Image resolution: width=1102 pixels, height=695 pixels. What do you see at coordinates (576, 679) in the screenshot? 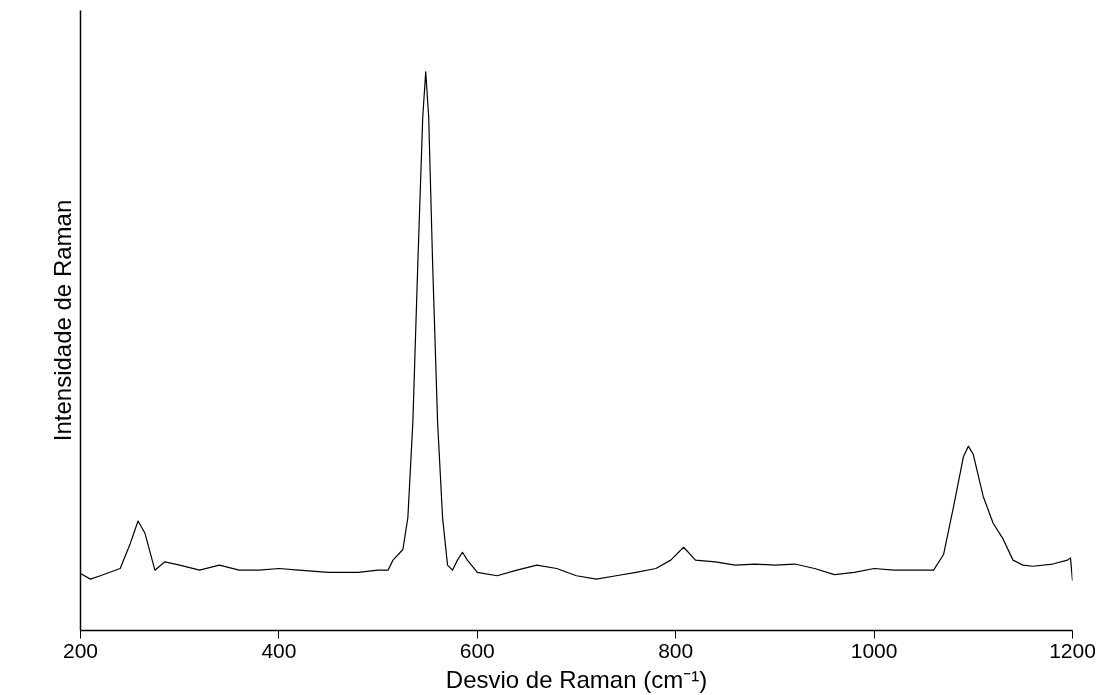
I see `x-axis-title: Desvio de Raman (cm⁻¹)` at bounding box center [576, 679].